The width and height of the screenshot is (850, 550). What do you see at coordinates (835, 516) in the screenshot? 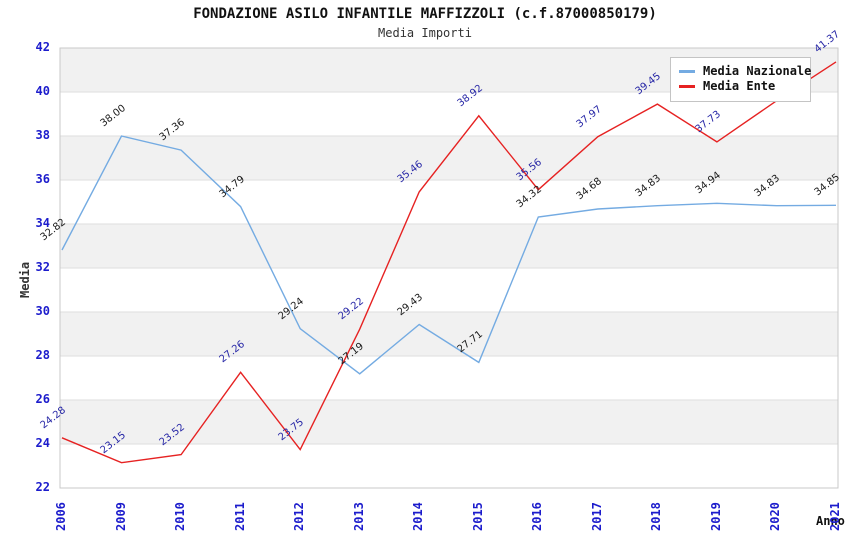
I see `x-tick-label: 2021` at bounding box center [835, 516].